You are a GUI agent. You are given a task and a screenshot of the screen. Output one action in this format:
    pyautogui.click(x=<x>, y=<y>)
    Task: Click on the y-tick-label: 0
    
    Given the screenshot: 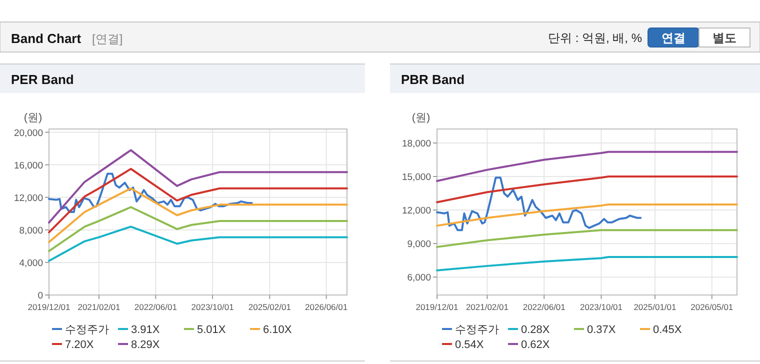 What is the action you would take?
    pyautogui.click(x=40, y=296)
    